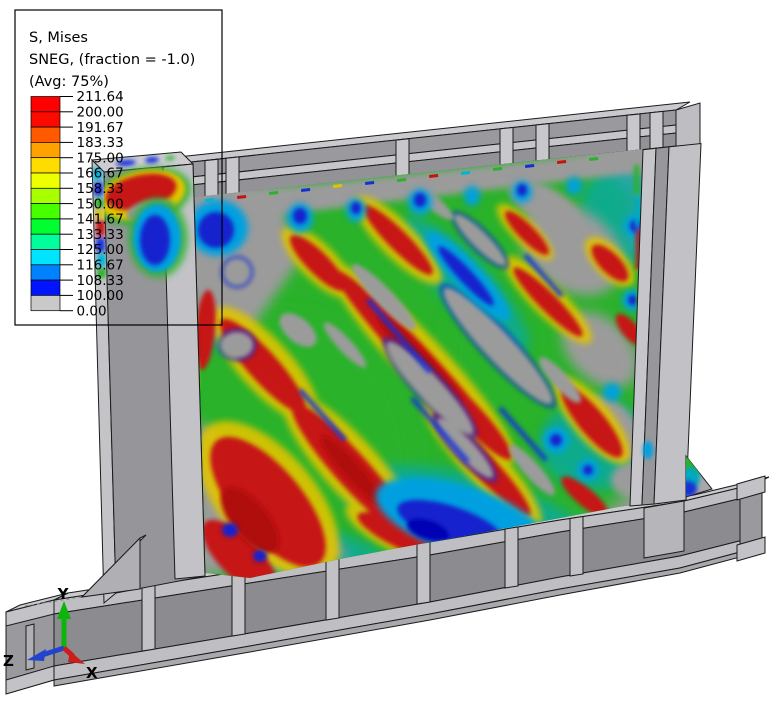 The image size is (776, 714). Describe the element at coordinates (100, 235) in the screenshot. I see `legend-tick-label: 133.33` at that location.